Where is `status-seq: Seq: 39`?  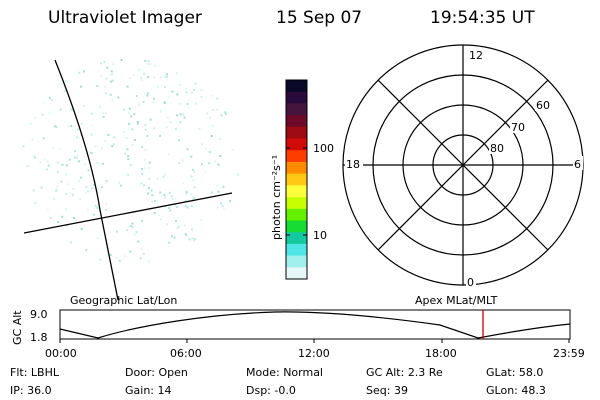 status-seq: Seq: 39 is located at coordinates (387, 390).